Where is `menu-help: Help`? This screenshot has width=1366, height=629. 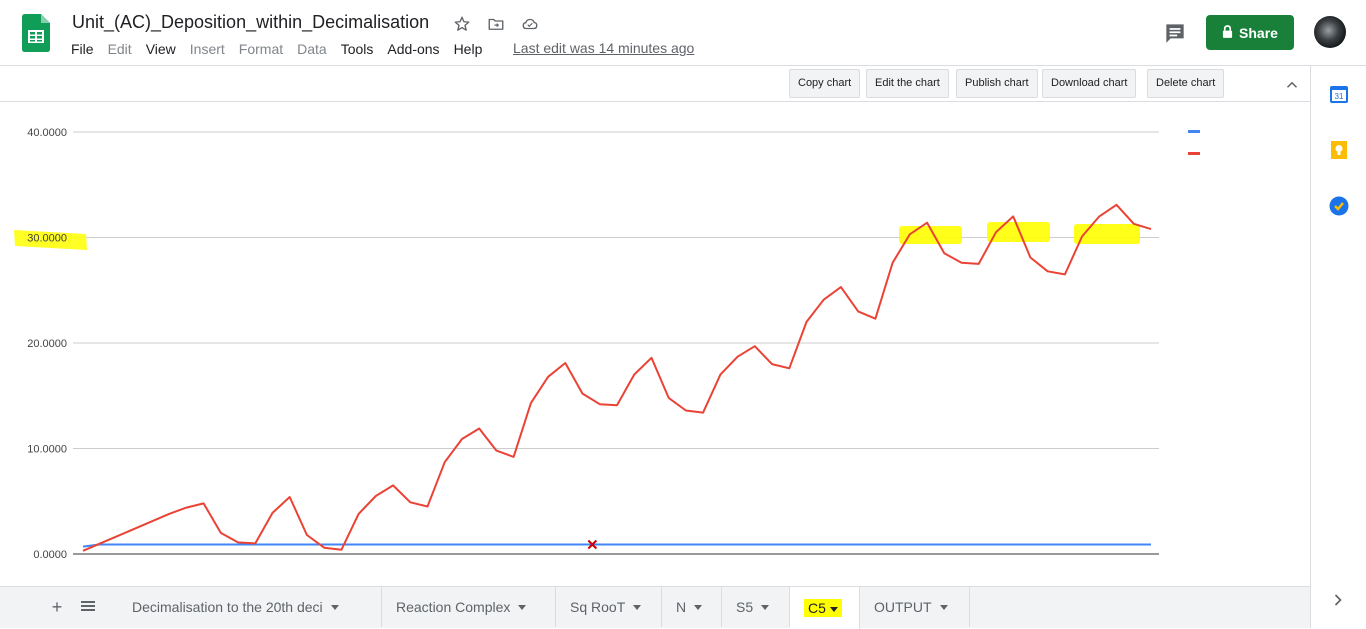 menu-help: Help is located at coordinates (468, 49).